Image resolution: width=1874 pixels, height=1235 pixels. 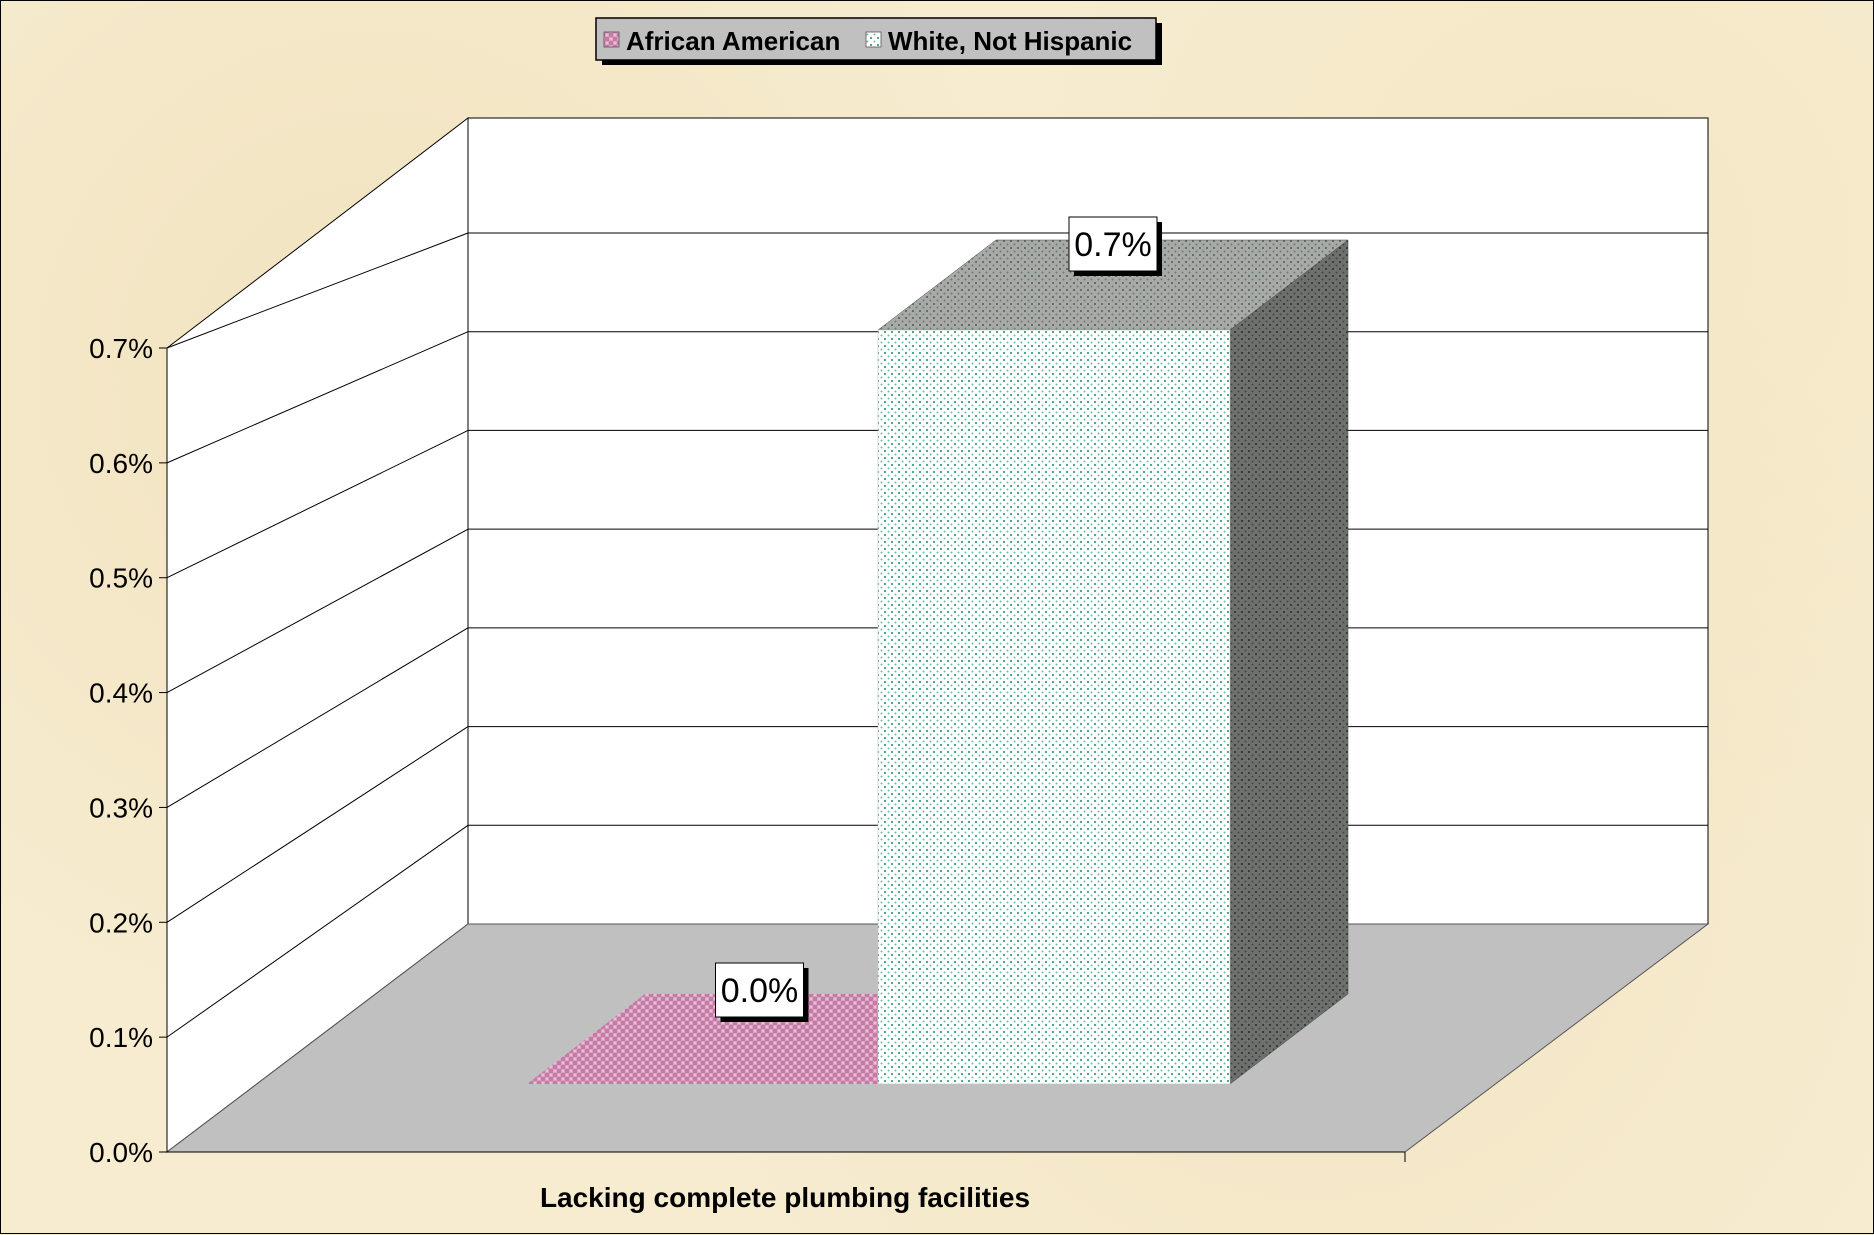 What do you see at coordinates (121, 922) in the screenshot?
I see `y-tick-label: 0.2%` at bounding box center [121, 922].